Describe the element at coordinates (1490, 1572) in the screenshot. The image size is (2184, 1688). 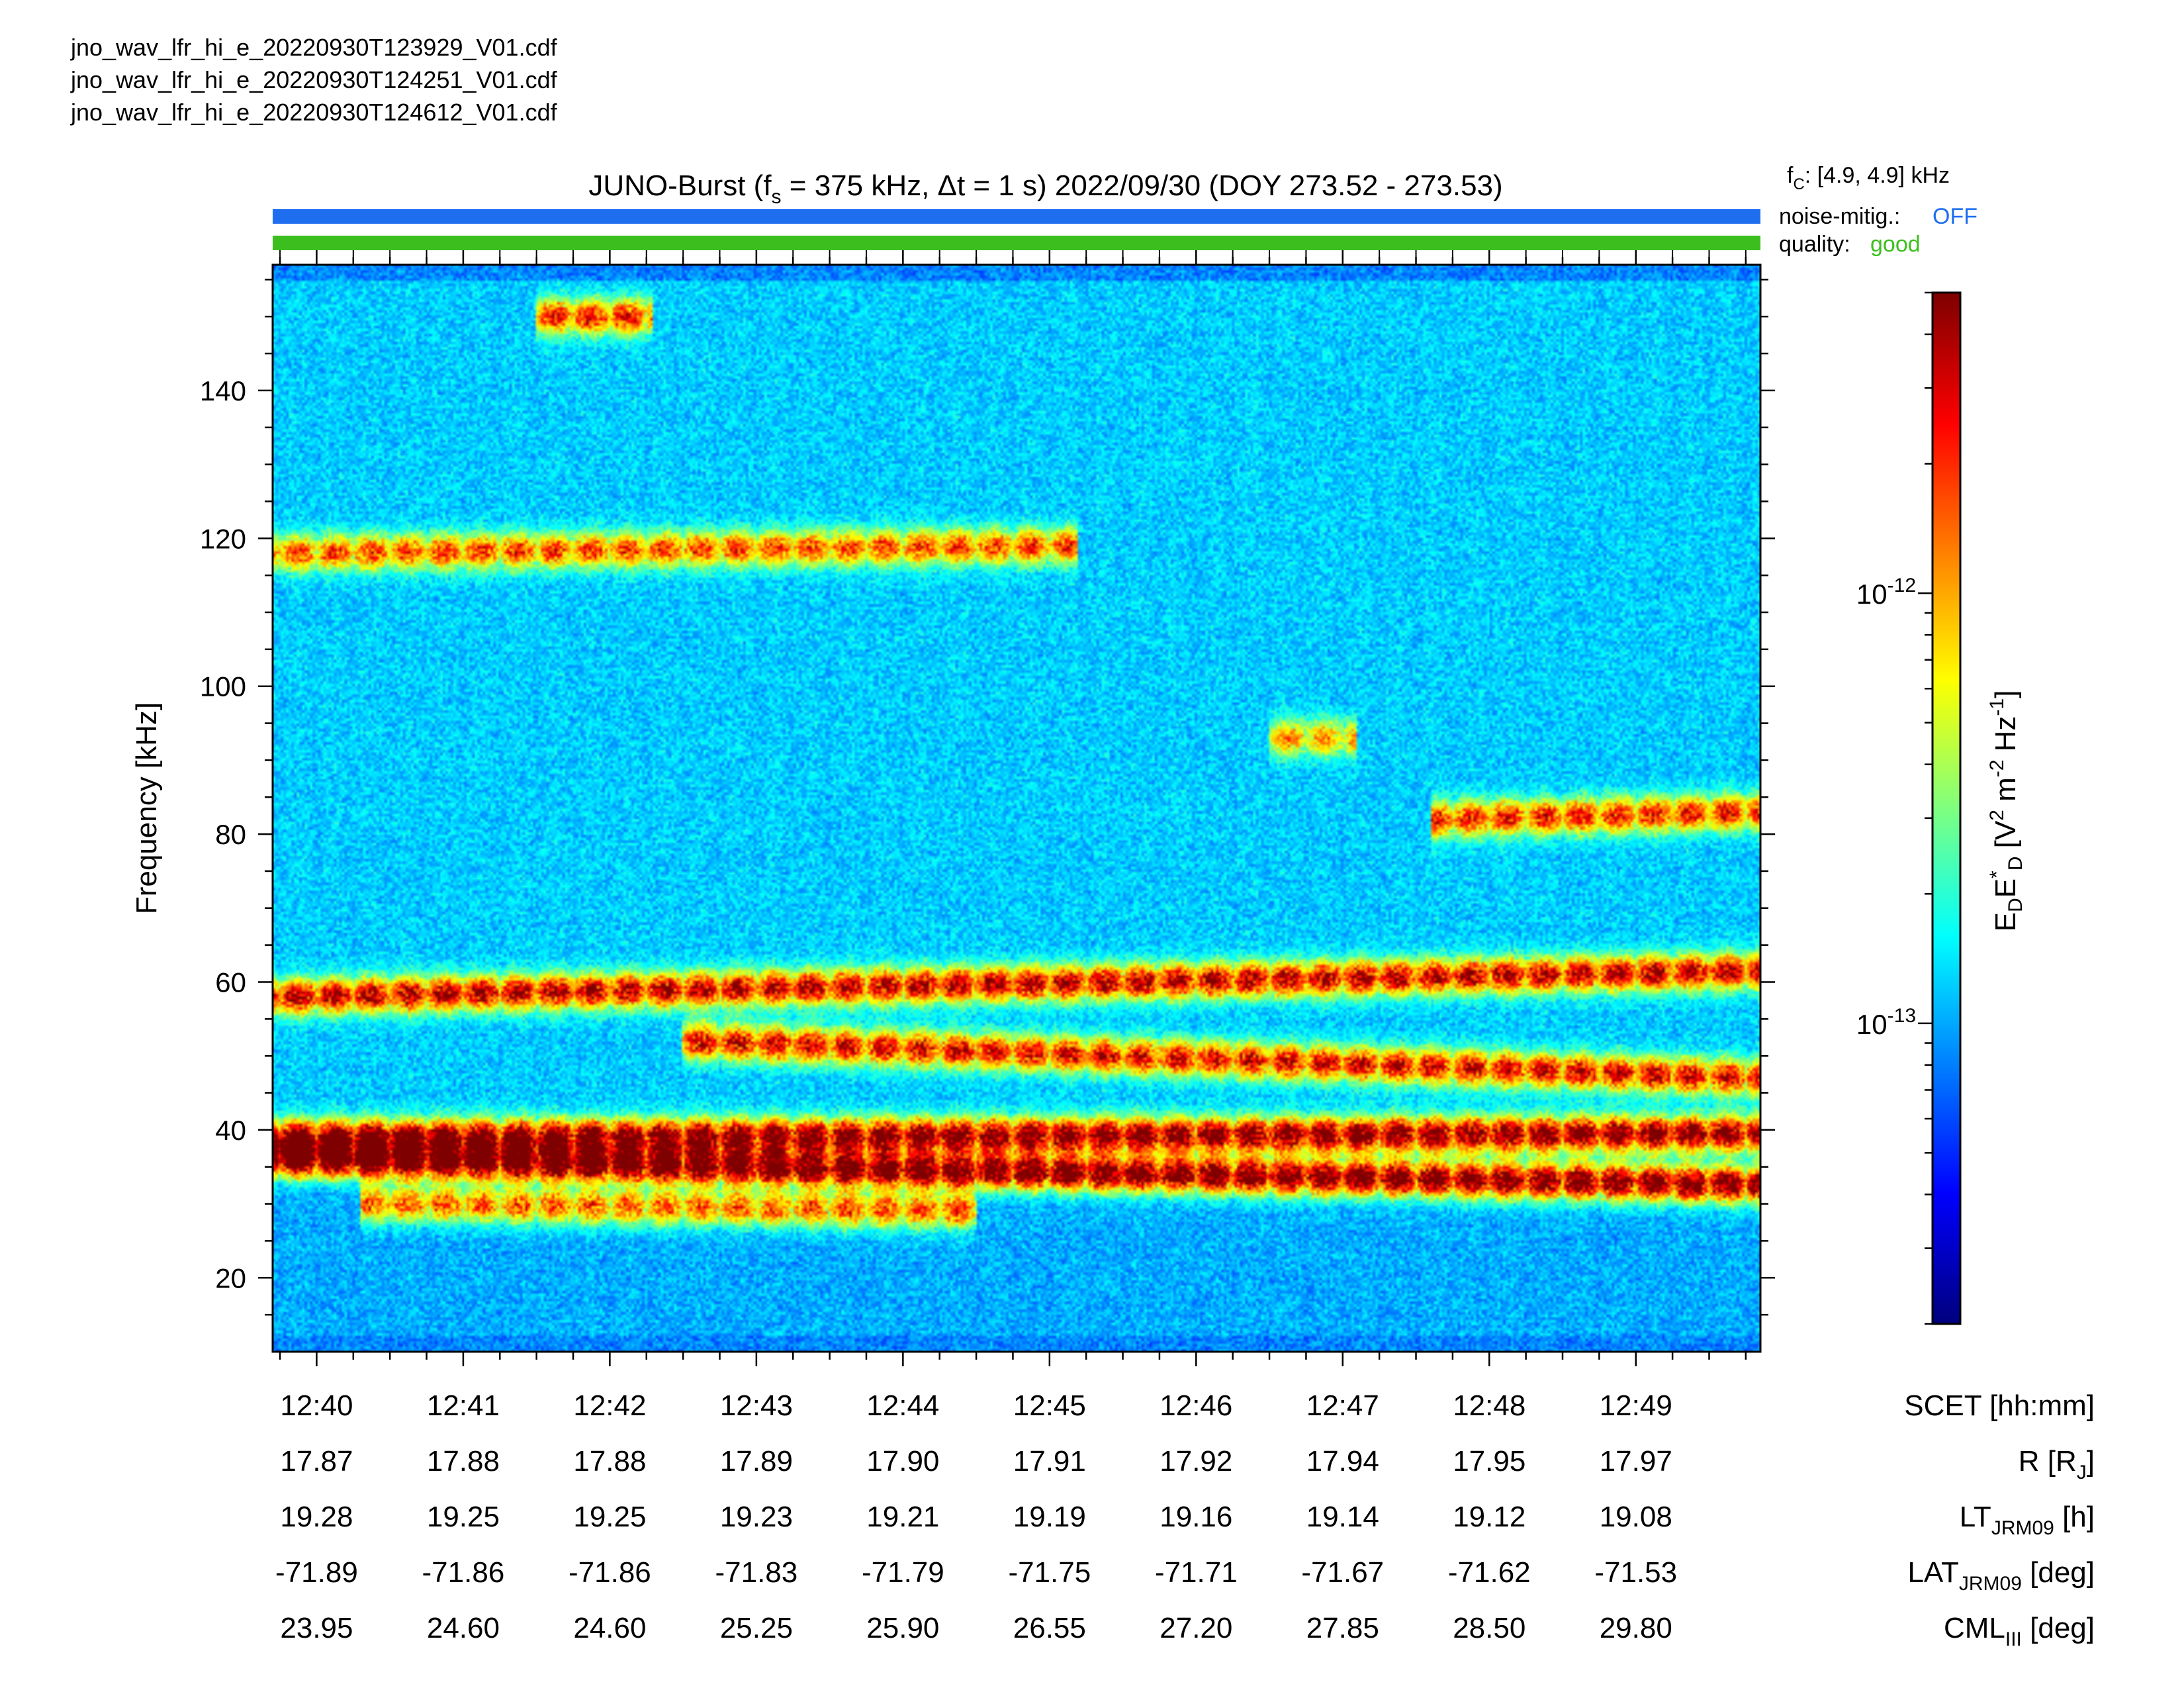
I see `ephem-lat-value: -71.62` at that location.